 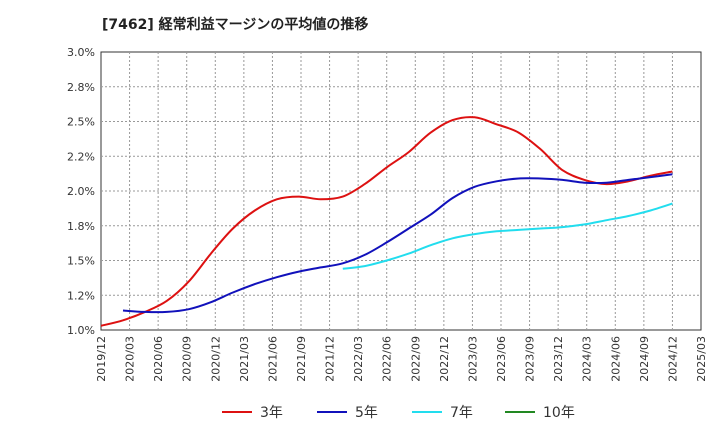 I want to click on x-tick-label: 2020/12, so click(x=215, y=359).